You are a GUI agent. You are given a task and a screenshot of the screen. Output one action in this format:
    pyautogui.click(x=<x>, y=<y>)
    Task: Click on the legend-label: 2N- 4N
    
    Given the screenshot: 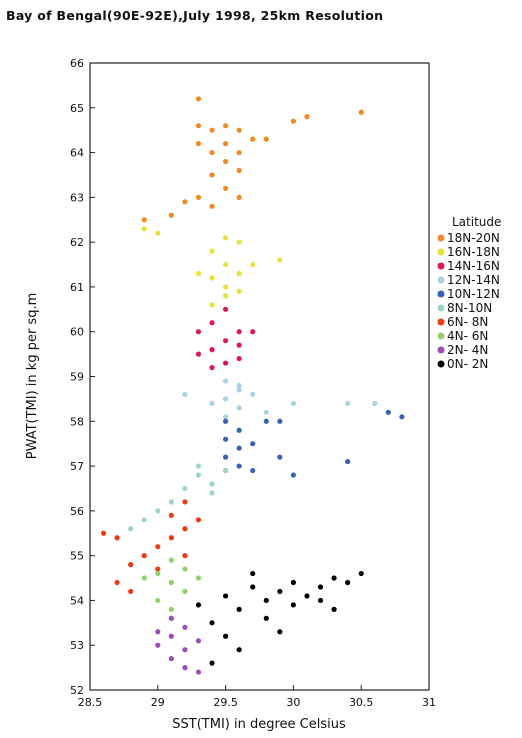 What is the action you would take?
    pyautogui.click(x=467, y=350)
    